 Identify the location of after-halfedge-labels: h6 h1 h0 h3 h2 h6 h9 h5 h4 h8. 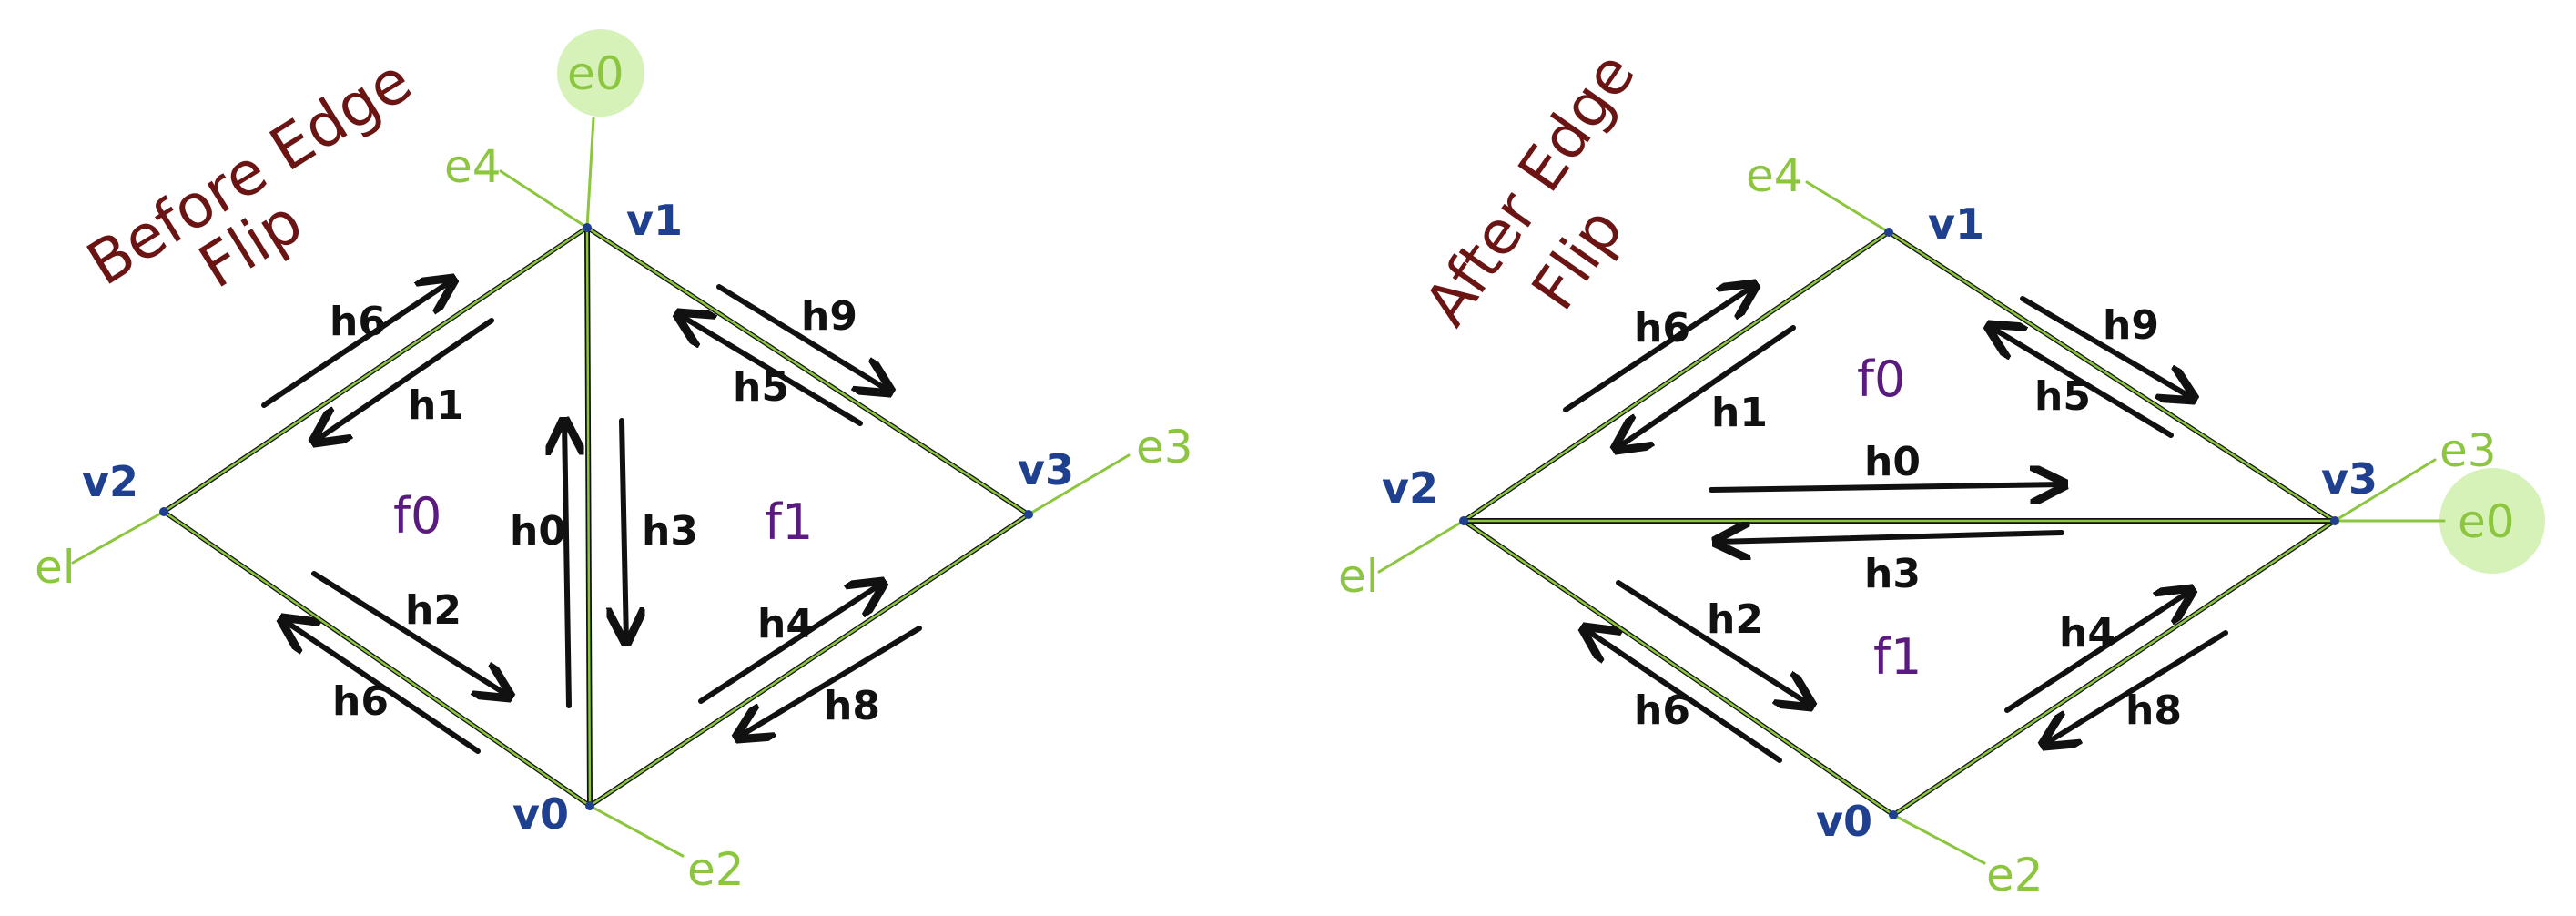
(1908, 518).